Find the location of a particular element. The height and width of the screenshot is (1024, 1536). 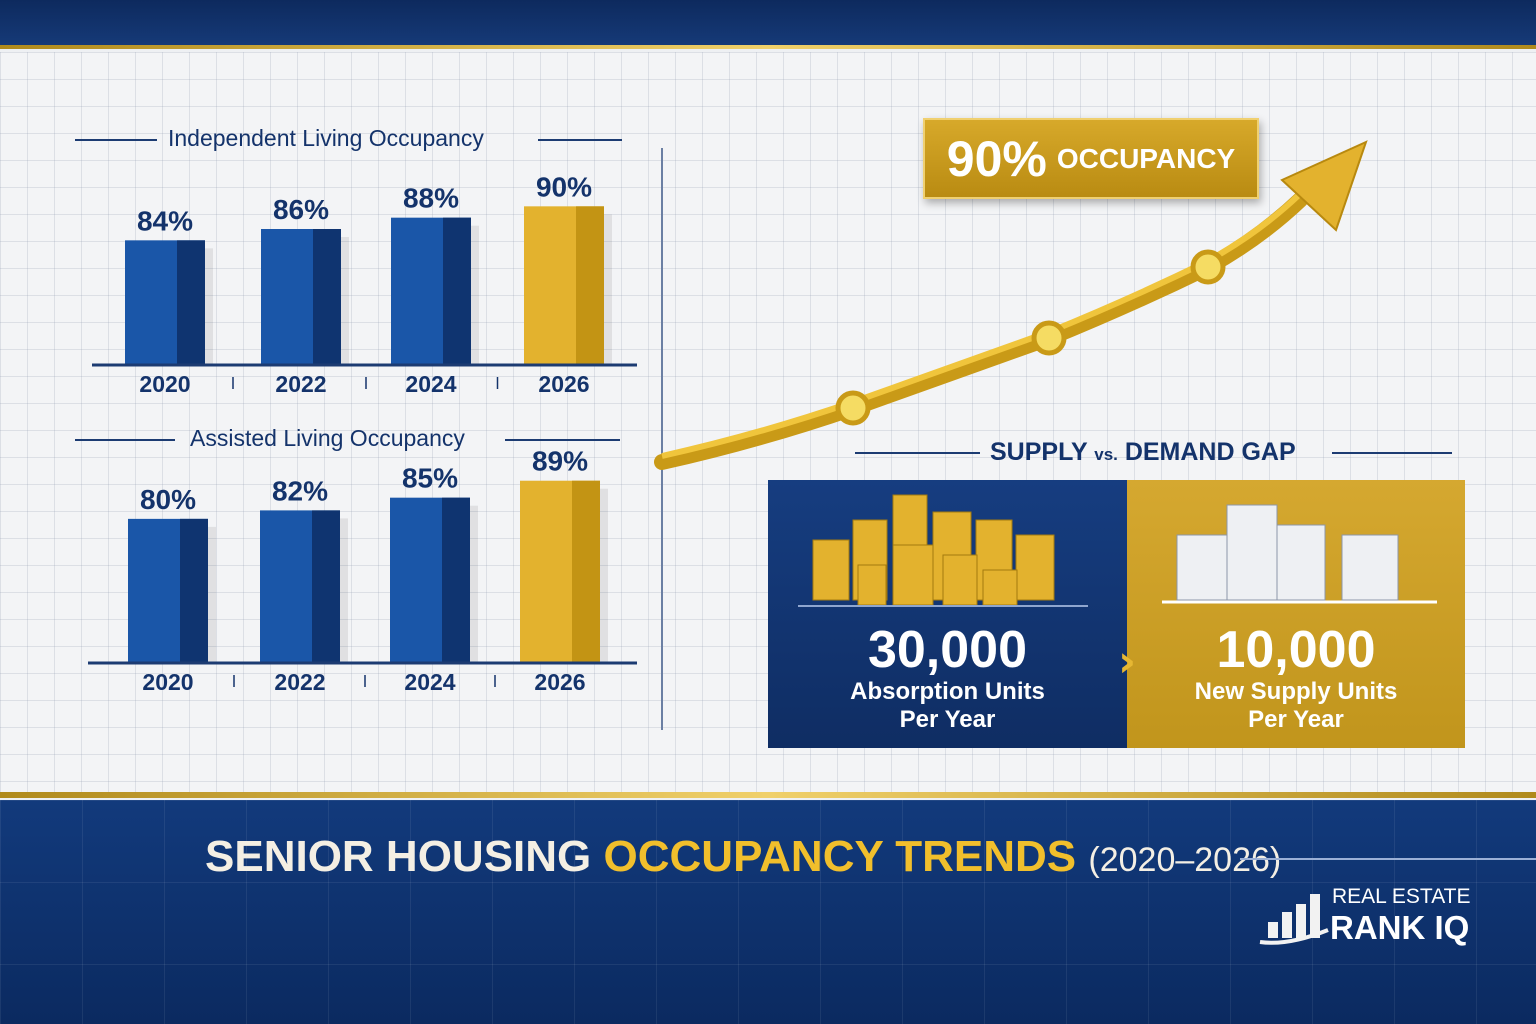

footer-title-years: (2020–2026) is located at coordinates (1185, 860).